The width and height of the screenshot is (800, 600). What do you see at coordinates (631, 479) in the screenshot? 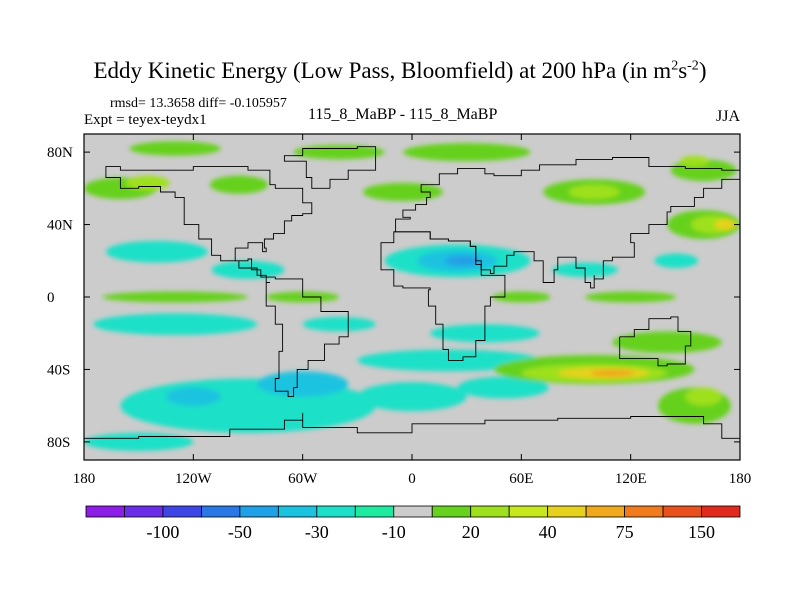
I see `x-tick-label: 120E` at bounding box center [631, 479].